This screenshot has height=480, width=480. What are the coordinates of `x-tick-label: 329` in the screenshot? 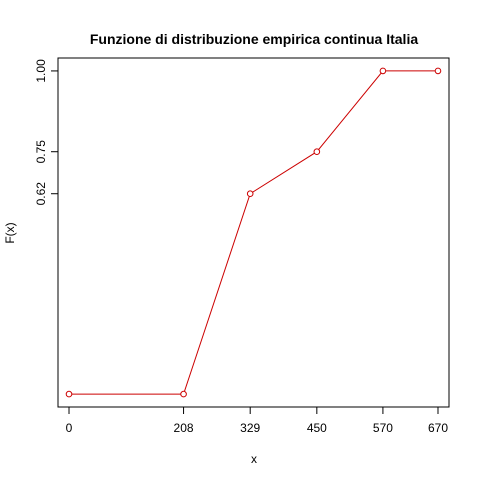 It's located at (250, 428).